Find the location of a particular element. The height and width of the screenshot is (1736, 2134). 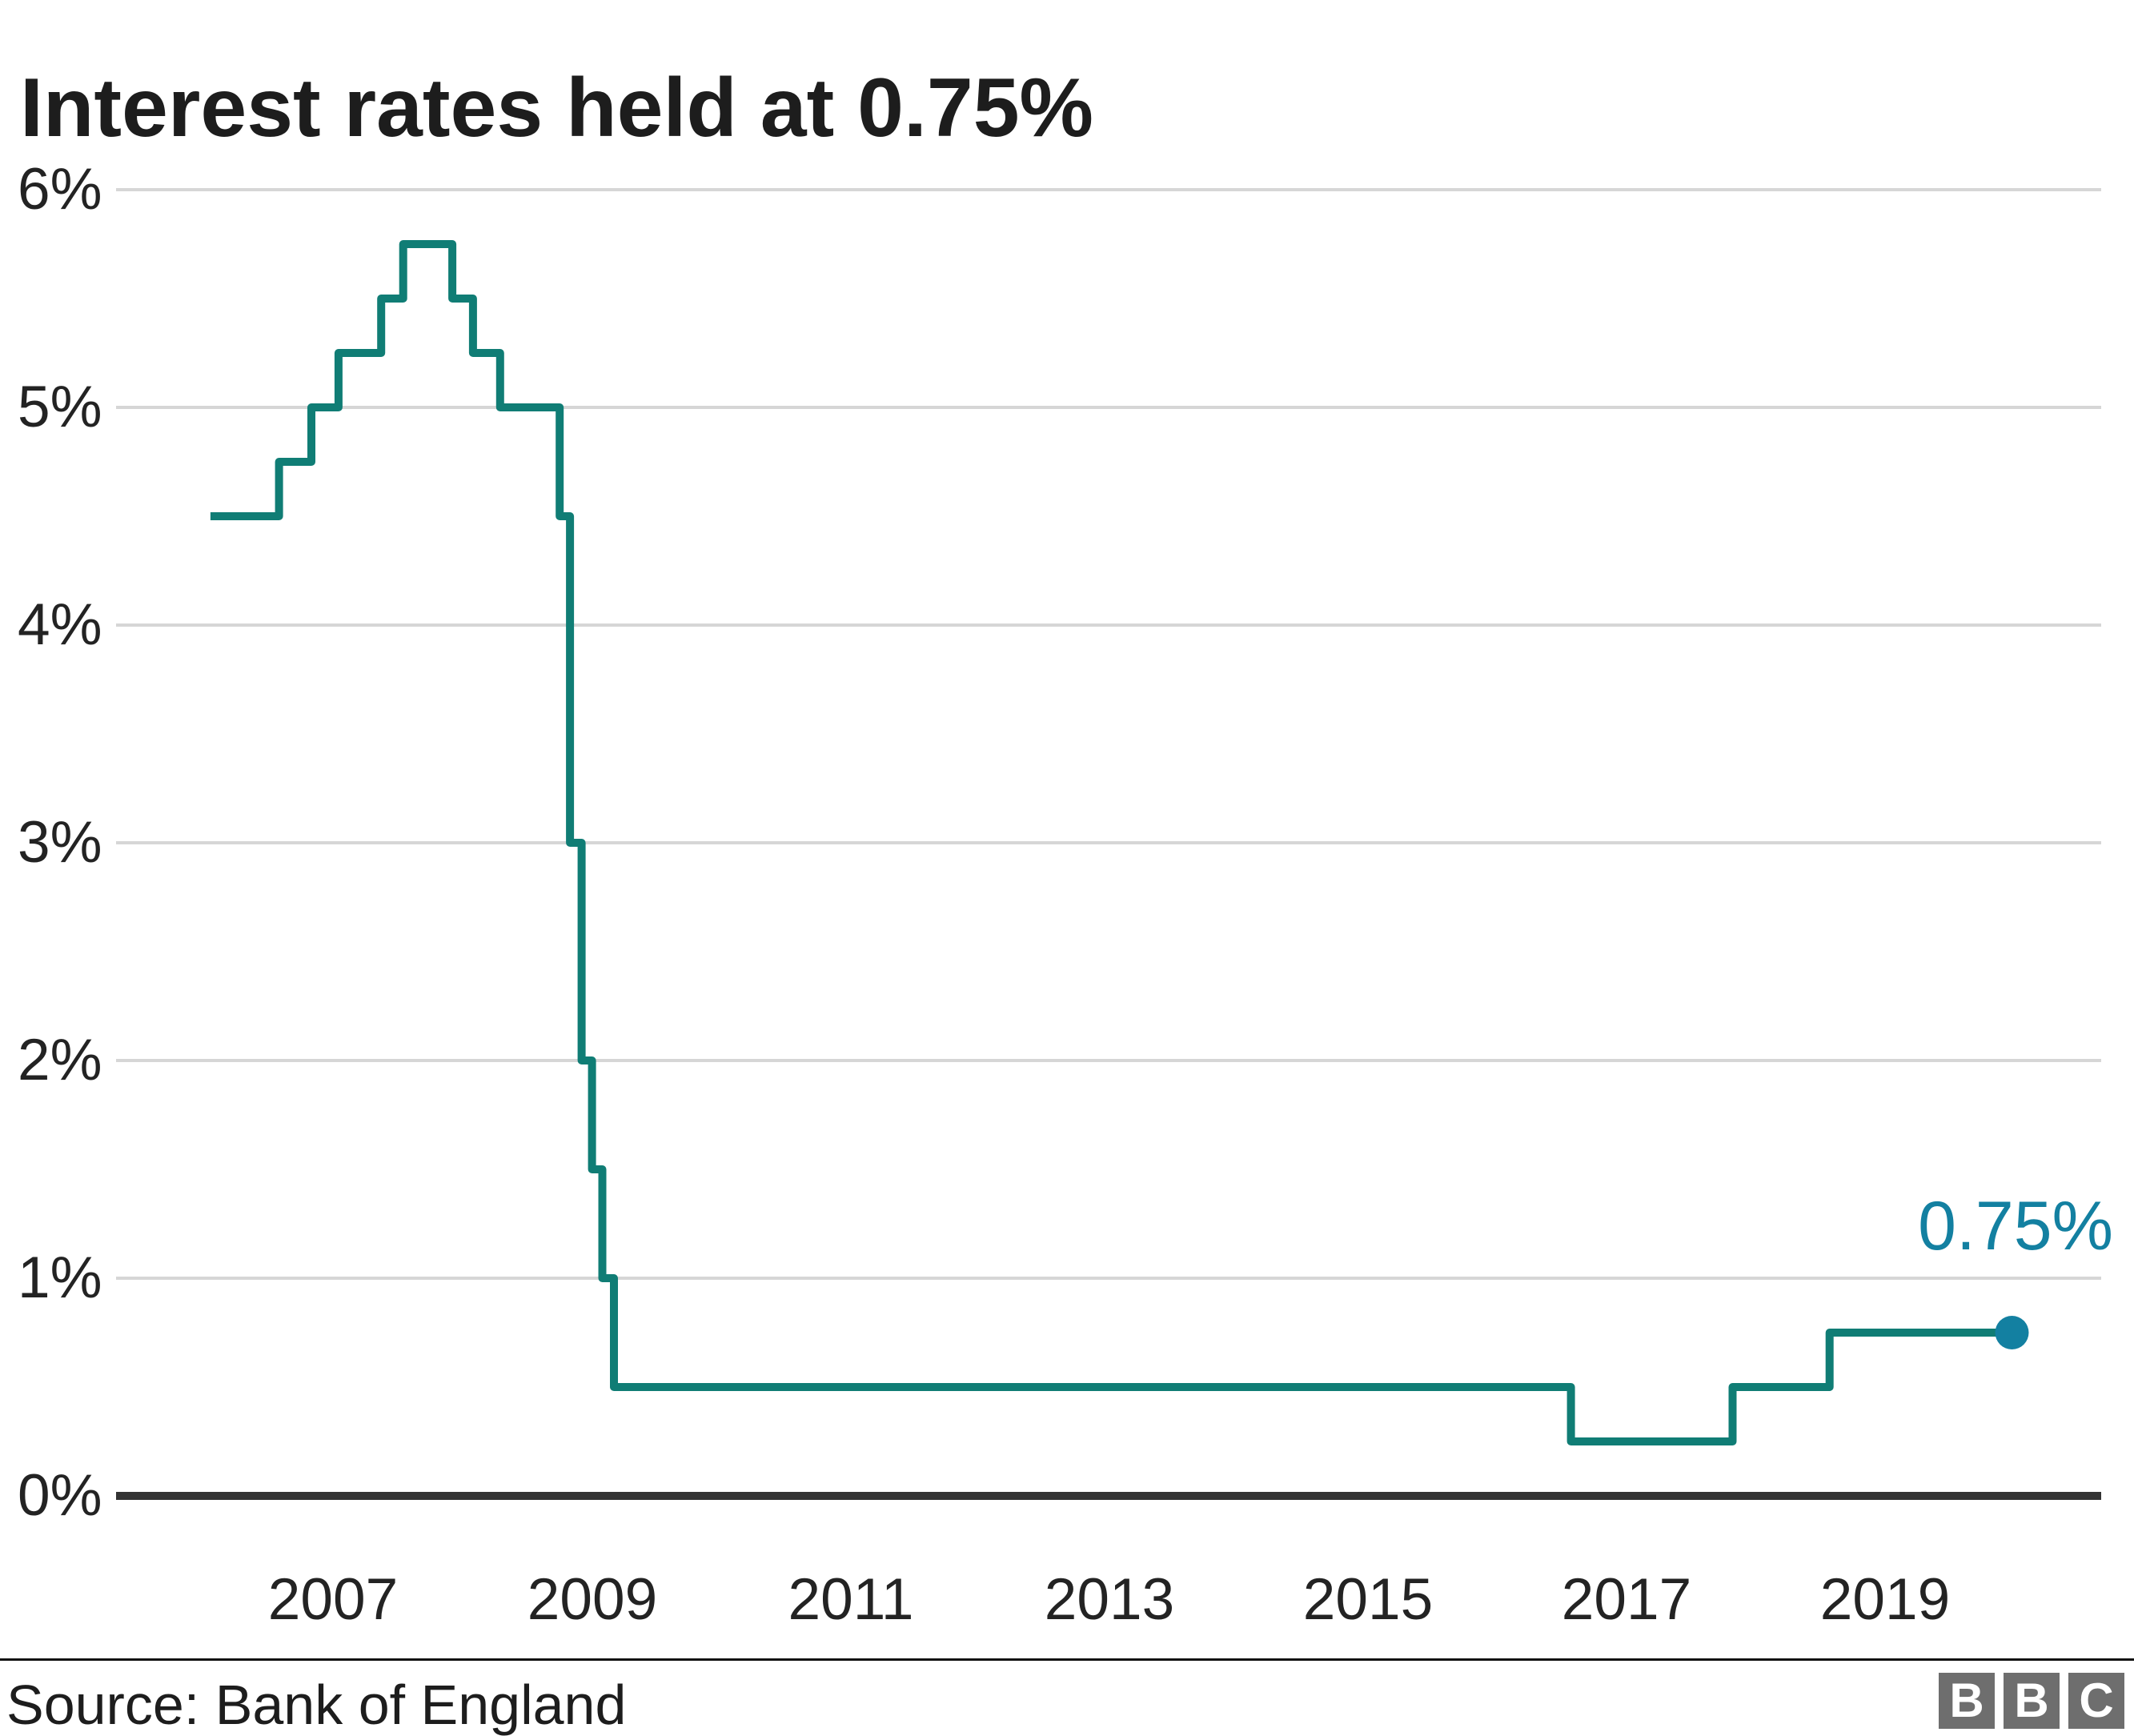

chart-title: Interest rates held at 0.75% is located at coordinates (557, 108).